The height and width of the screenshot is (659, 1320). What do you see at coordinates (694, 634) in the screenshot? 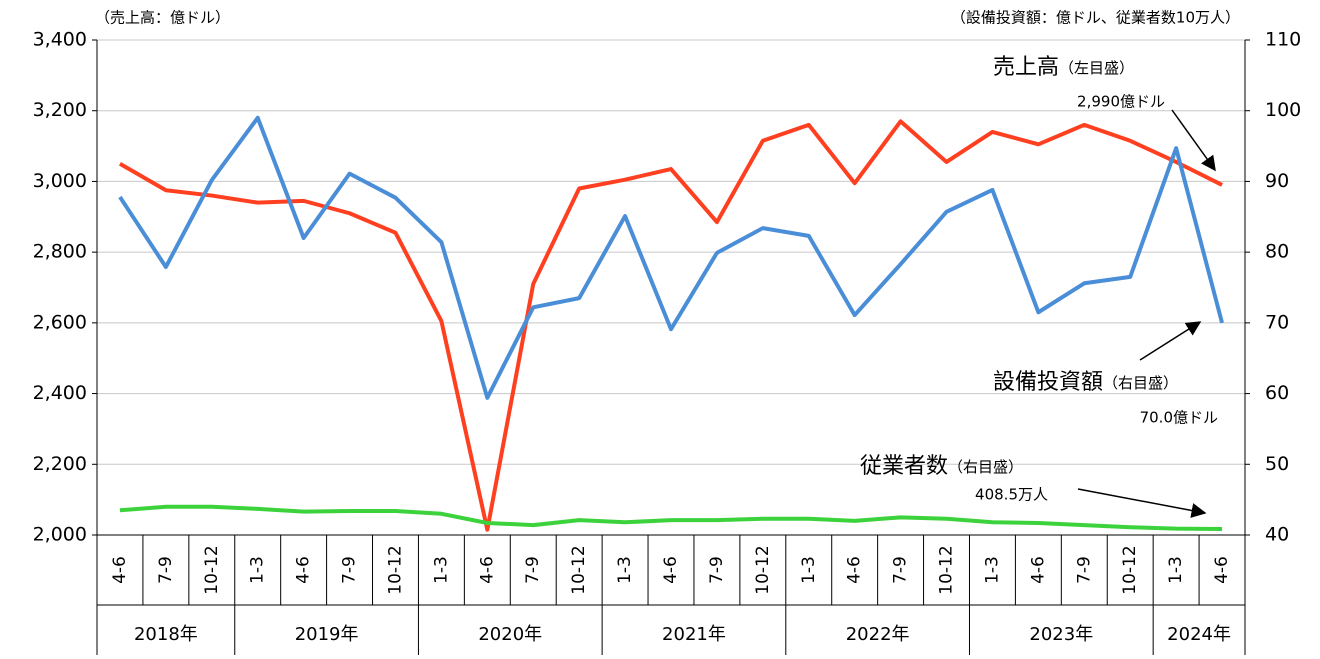
I see `year-label: 2021年` at bounding box center [694, 634].